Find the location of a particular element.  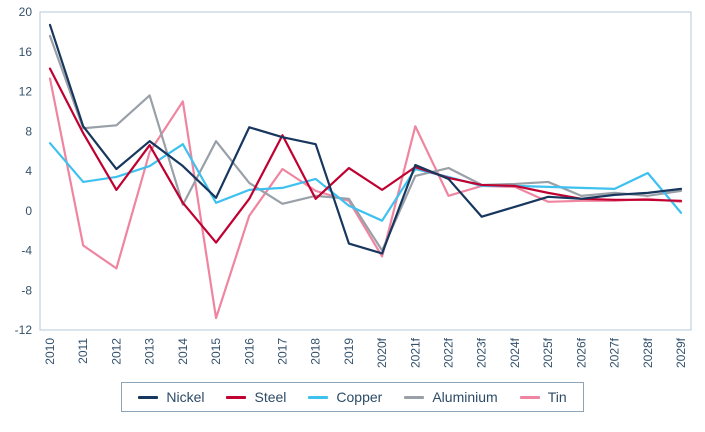

x-axis-label: 2010 is located at coordinates (50, 351).